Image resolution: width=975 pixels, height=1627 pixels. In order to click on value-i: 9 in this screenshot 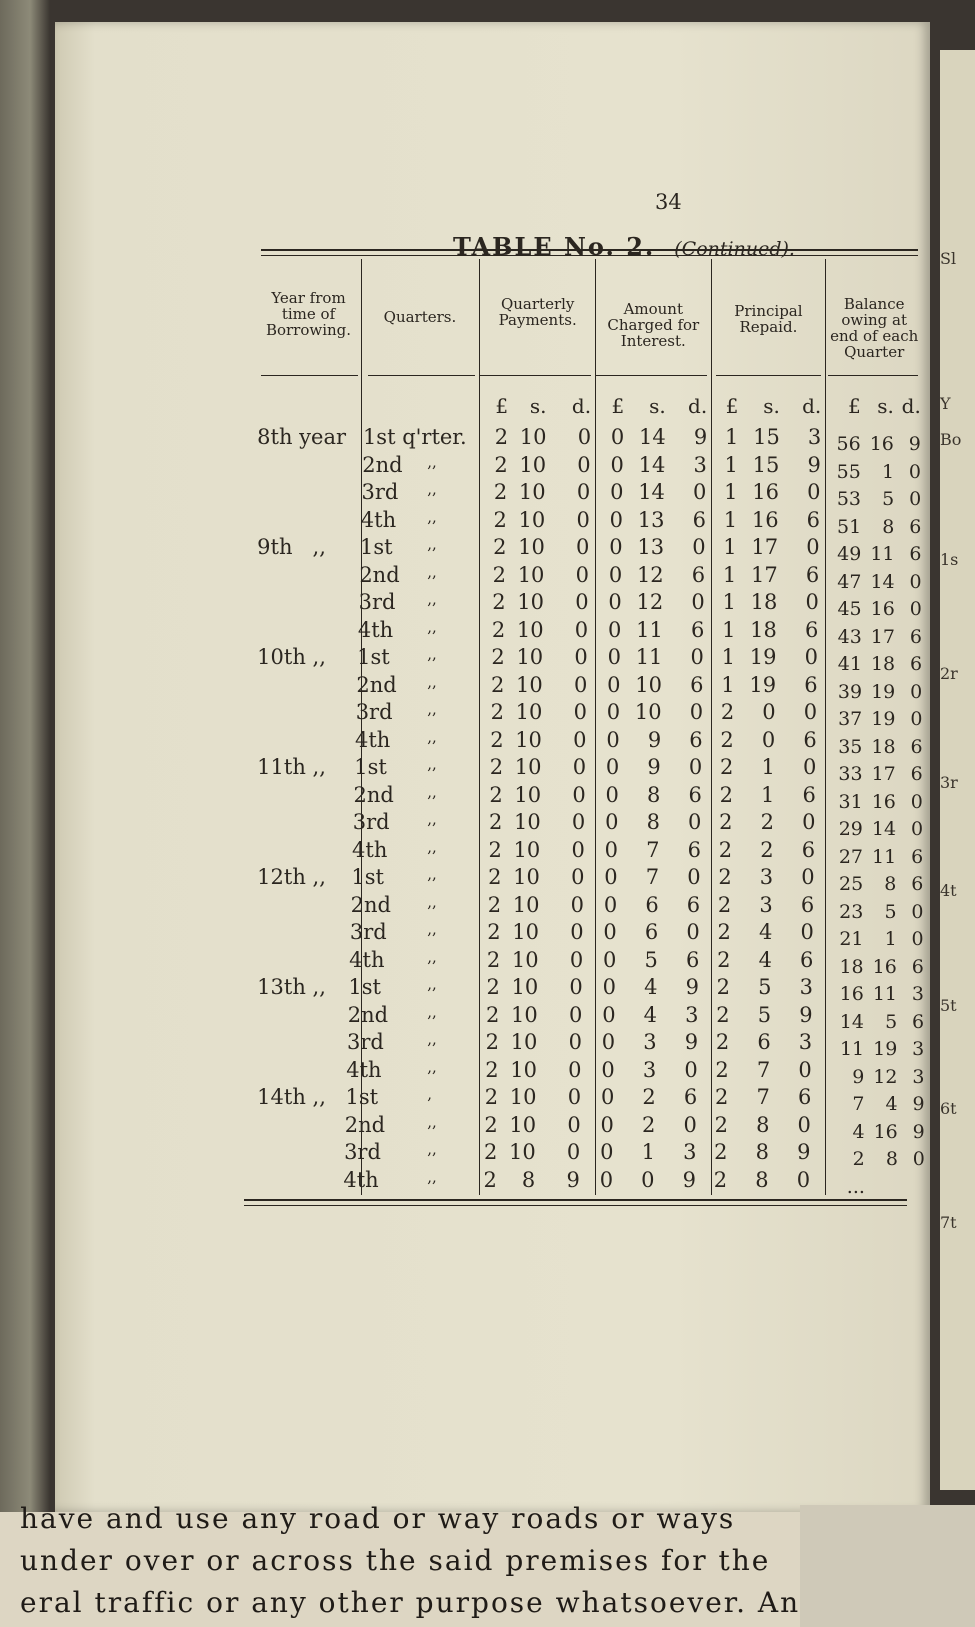, I will do `click(692, 987)`.